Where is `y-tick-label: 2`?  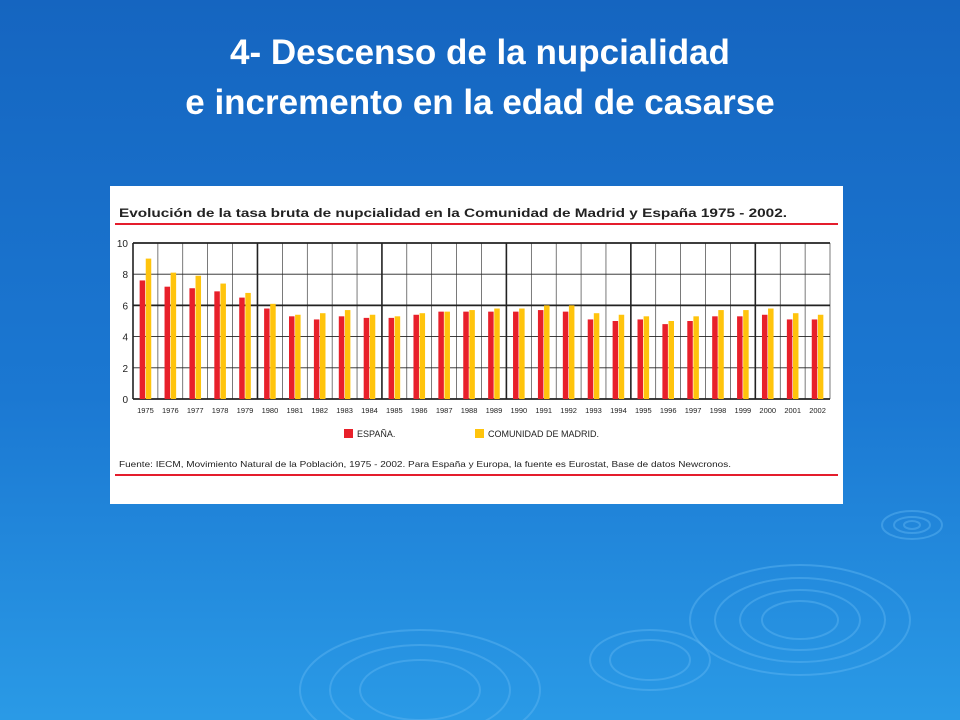
y-tick-label: 2 is located at coordinates (125, 369).